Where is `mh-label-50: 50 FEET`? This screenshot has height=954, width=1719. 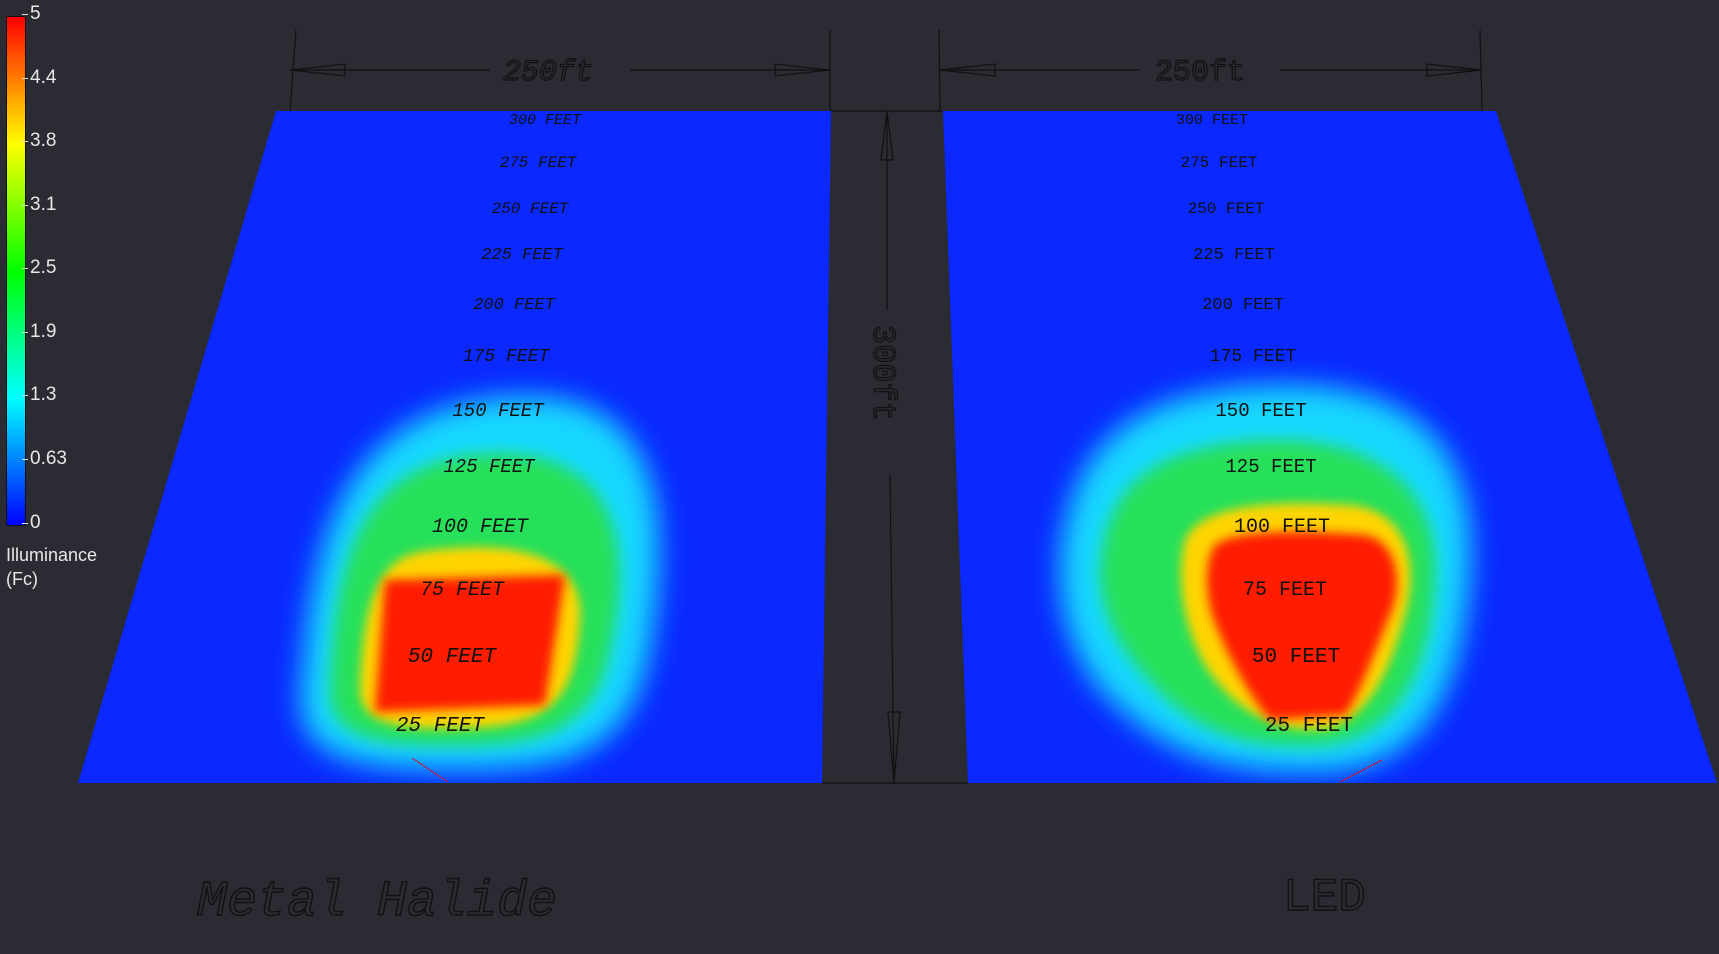 mh-label-50: 50 FEET is located at coordinates (453, 657).